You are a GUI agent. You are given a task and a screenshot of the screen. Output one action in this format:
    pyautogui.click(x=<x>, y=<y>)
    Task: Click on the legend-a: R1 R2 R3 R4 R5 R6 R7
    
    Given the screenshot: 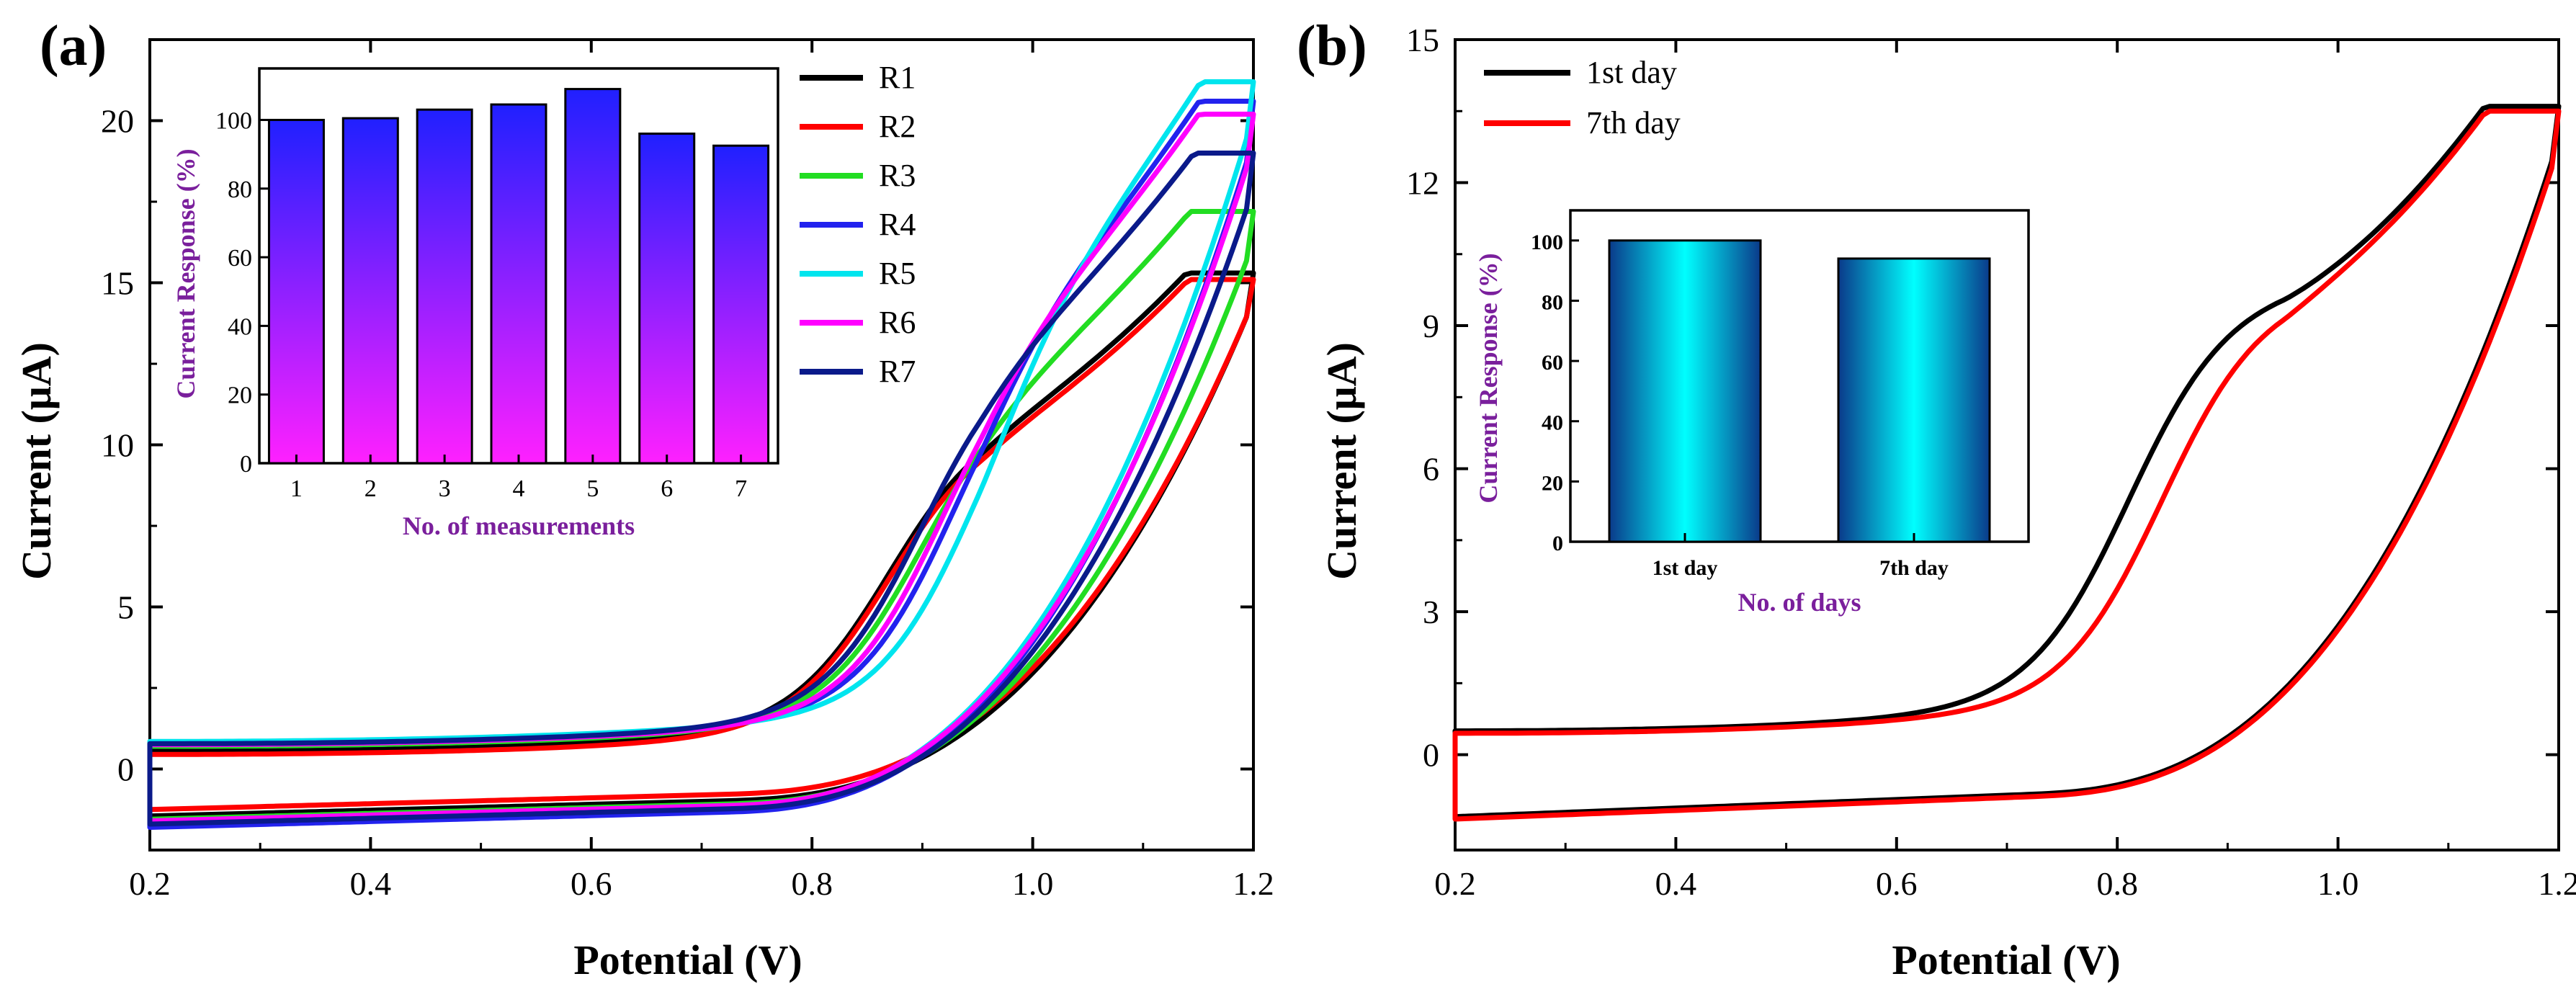 What is the action you would take?
    pyautogui.click(x=858, y=225)
    